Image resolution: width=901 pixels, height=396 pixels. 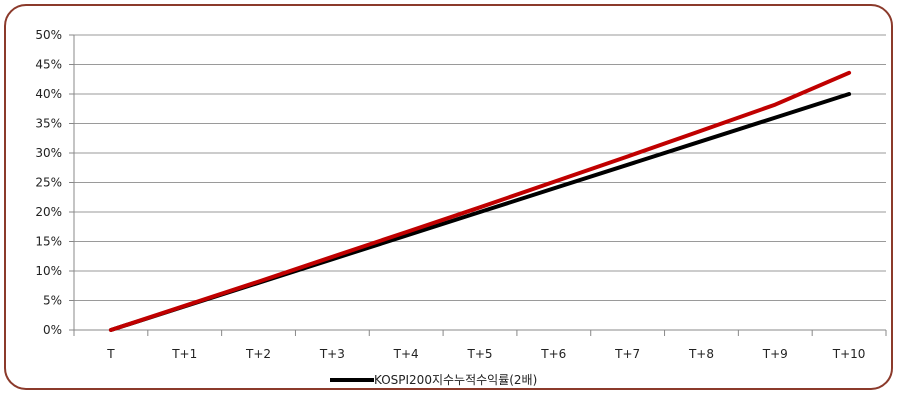 I want to click on y-tick-label: 20%, so click(x=48, y=212).